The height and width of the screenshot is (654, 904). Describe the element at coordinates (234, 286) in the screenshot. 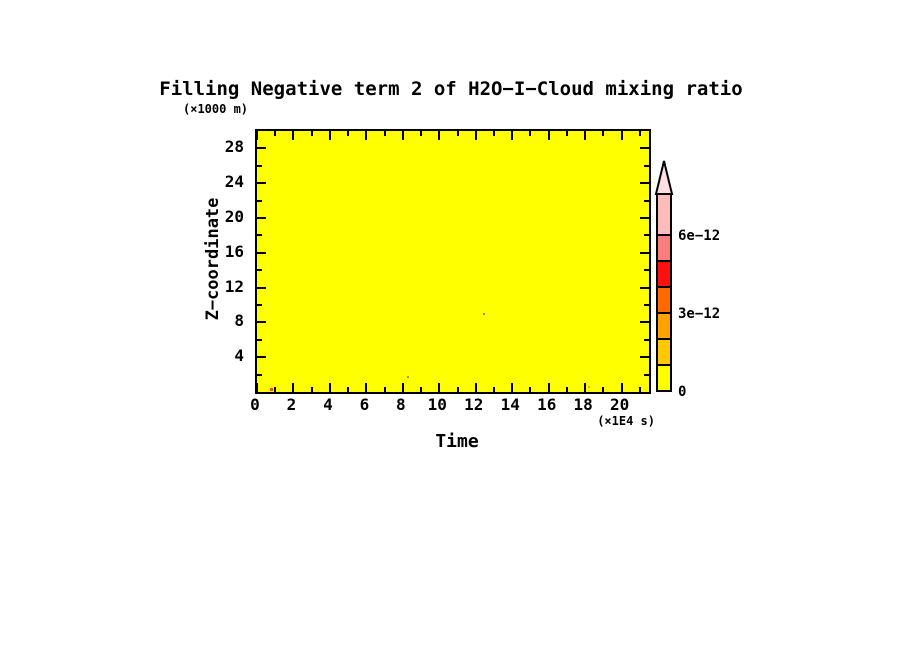

I see `y-tick-label: 12` at that location.